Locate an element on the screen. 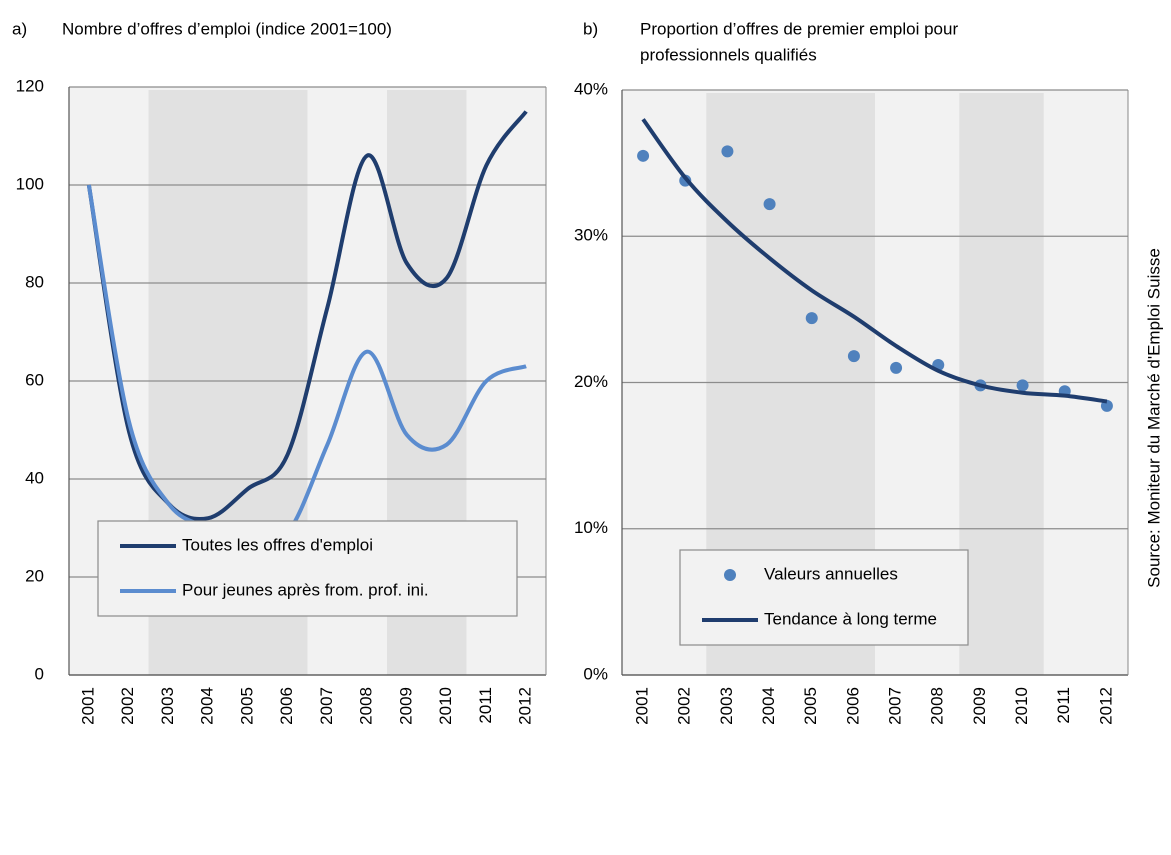 The image size is (1171, 855). legend-label: Toutes les offres d'emploi is located at coordinates (277, 544).